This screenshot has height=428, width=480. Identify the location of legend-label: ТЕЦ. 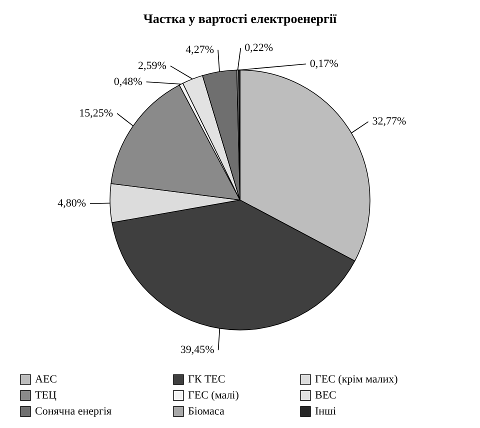
(45, 396).